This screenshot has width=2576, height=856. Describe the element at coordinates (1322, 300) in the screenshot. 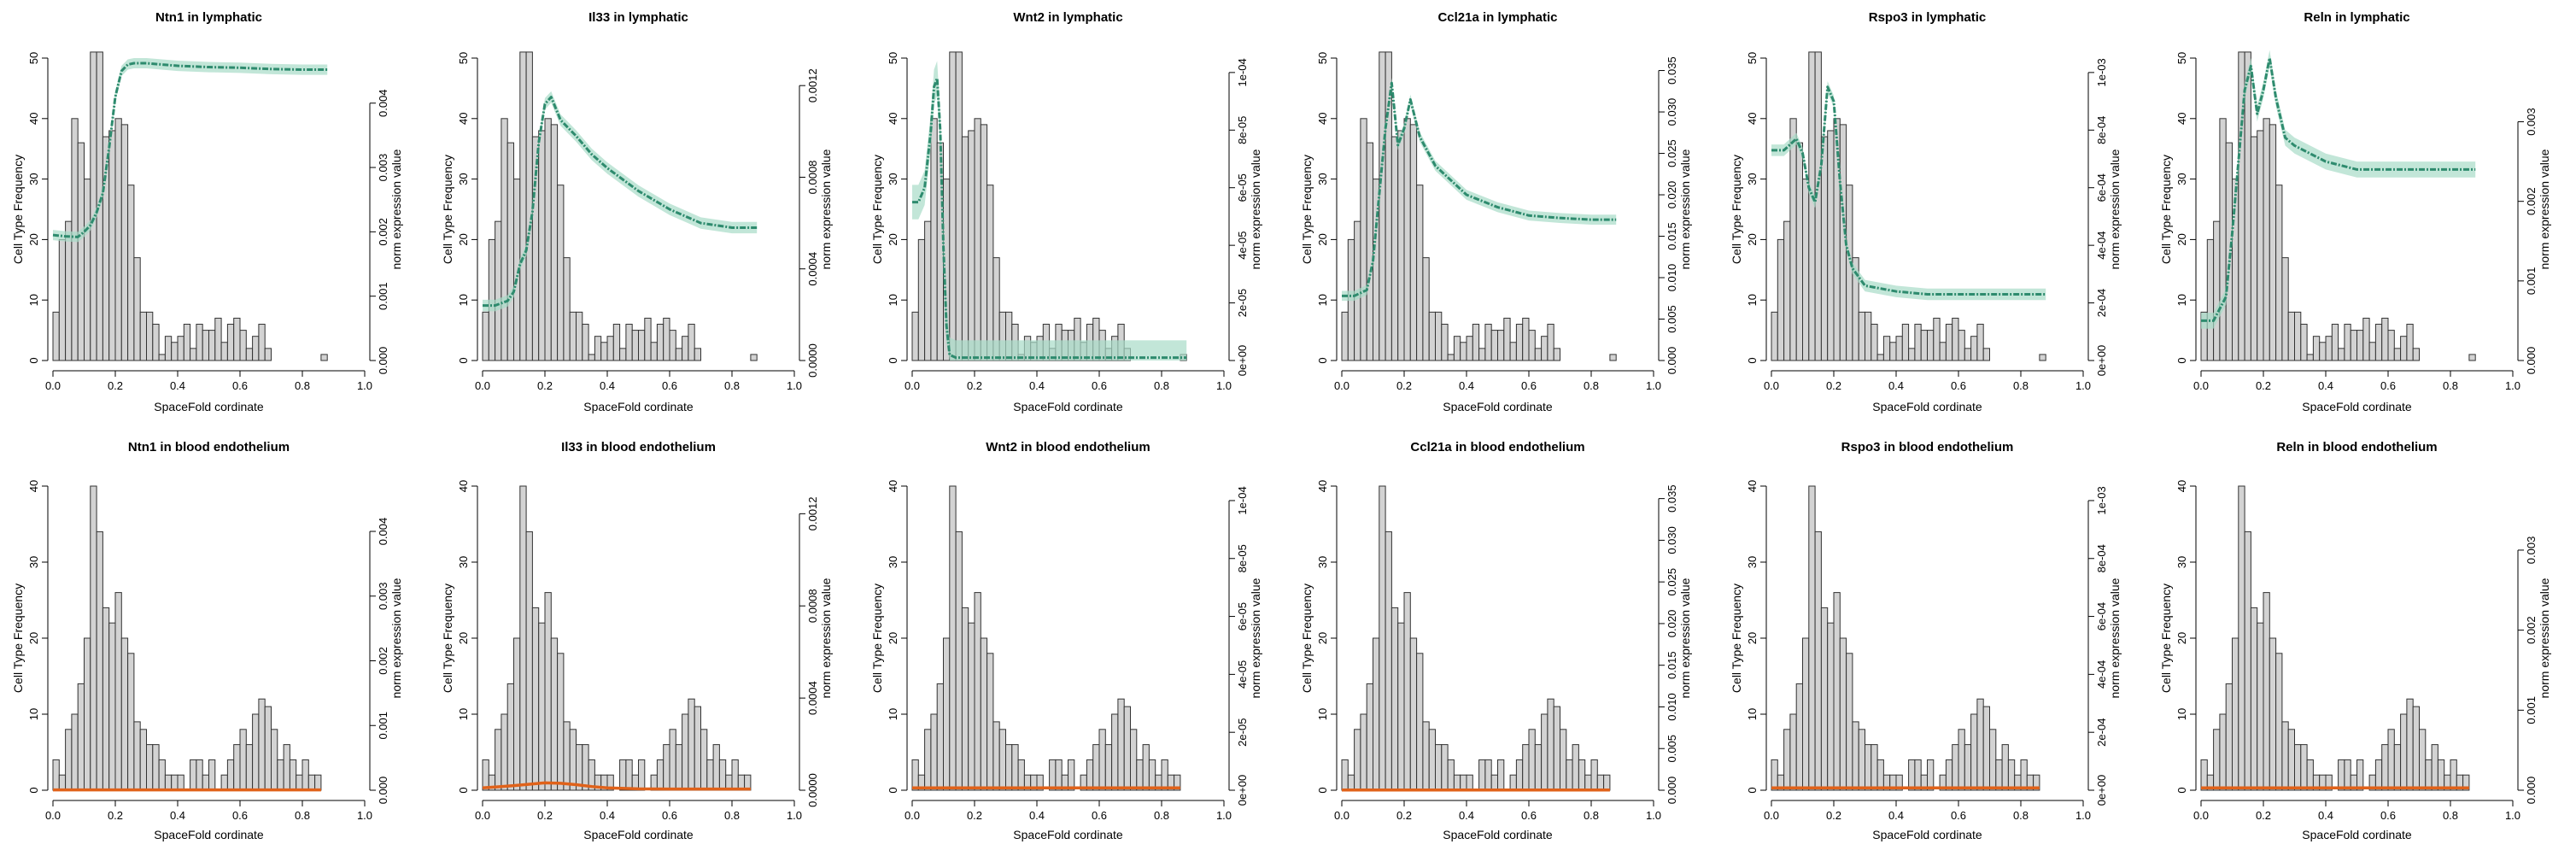

I see `left-tick-label: 10` at that location.